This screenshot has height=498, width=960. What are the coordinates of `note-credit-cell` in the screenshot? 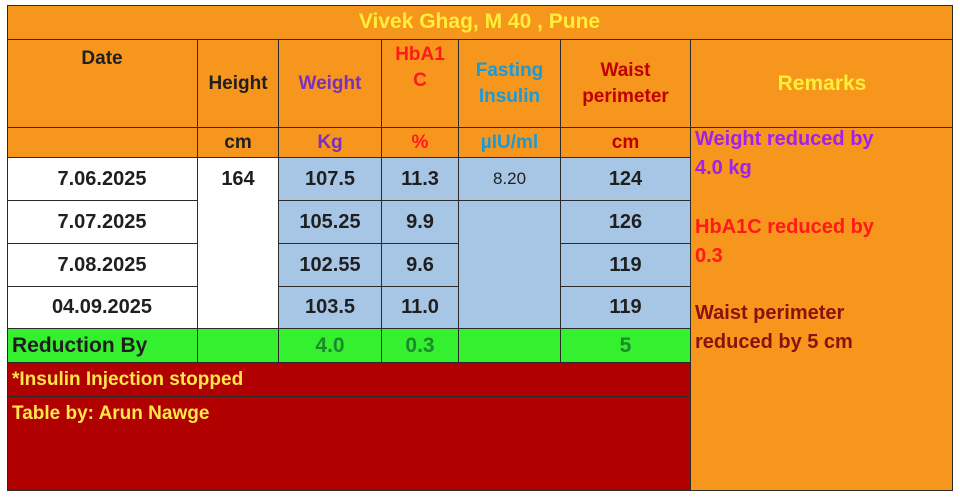 It's located at (349, 444).